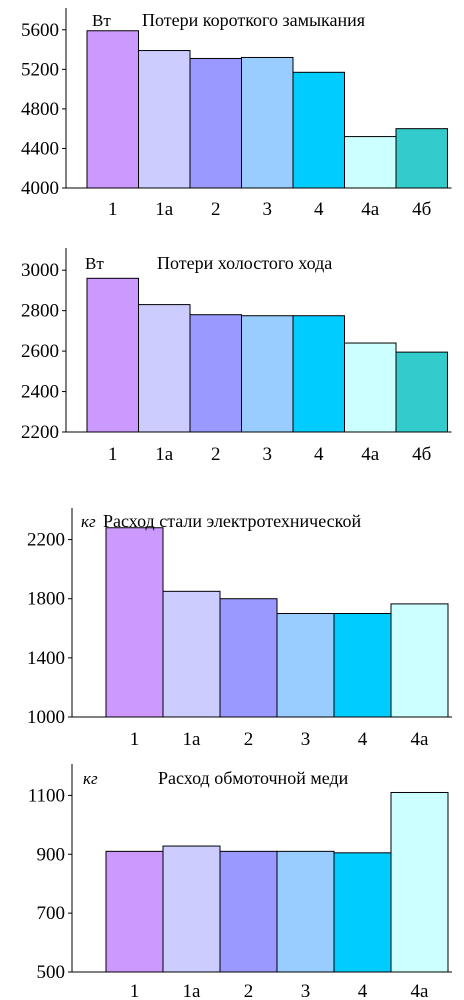 The height and width of the screenshot is (1000, 464). What do you see at coordinates (40, 351) in the screenshot?
I see `y-tick-label: 2600` at bounding box center [40, 351].